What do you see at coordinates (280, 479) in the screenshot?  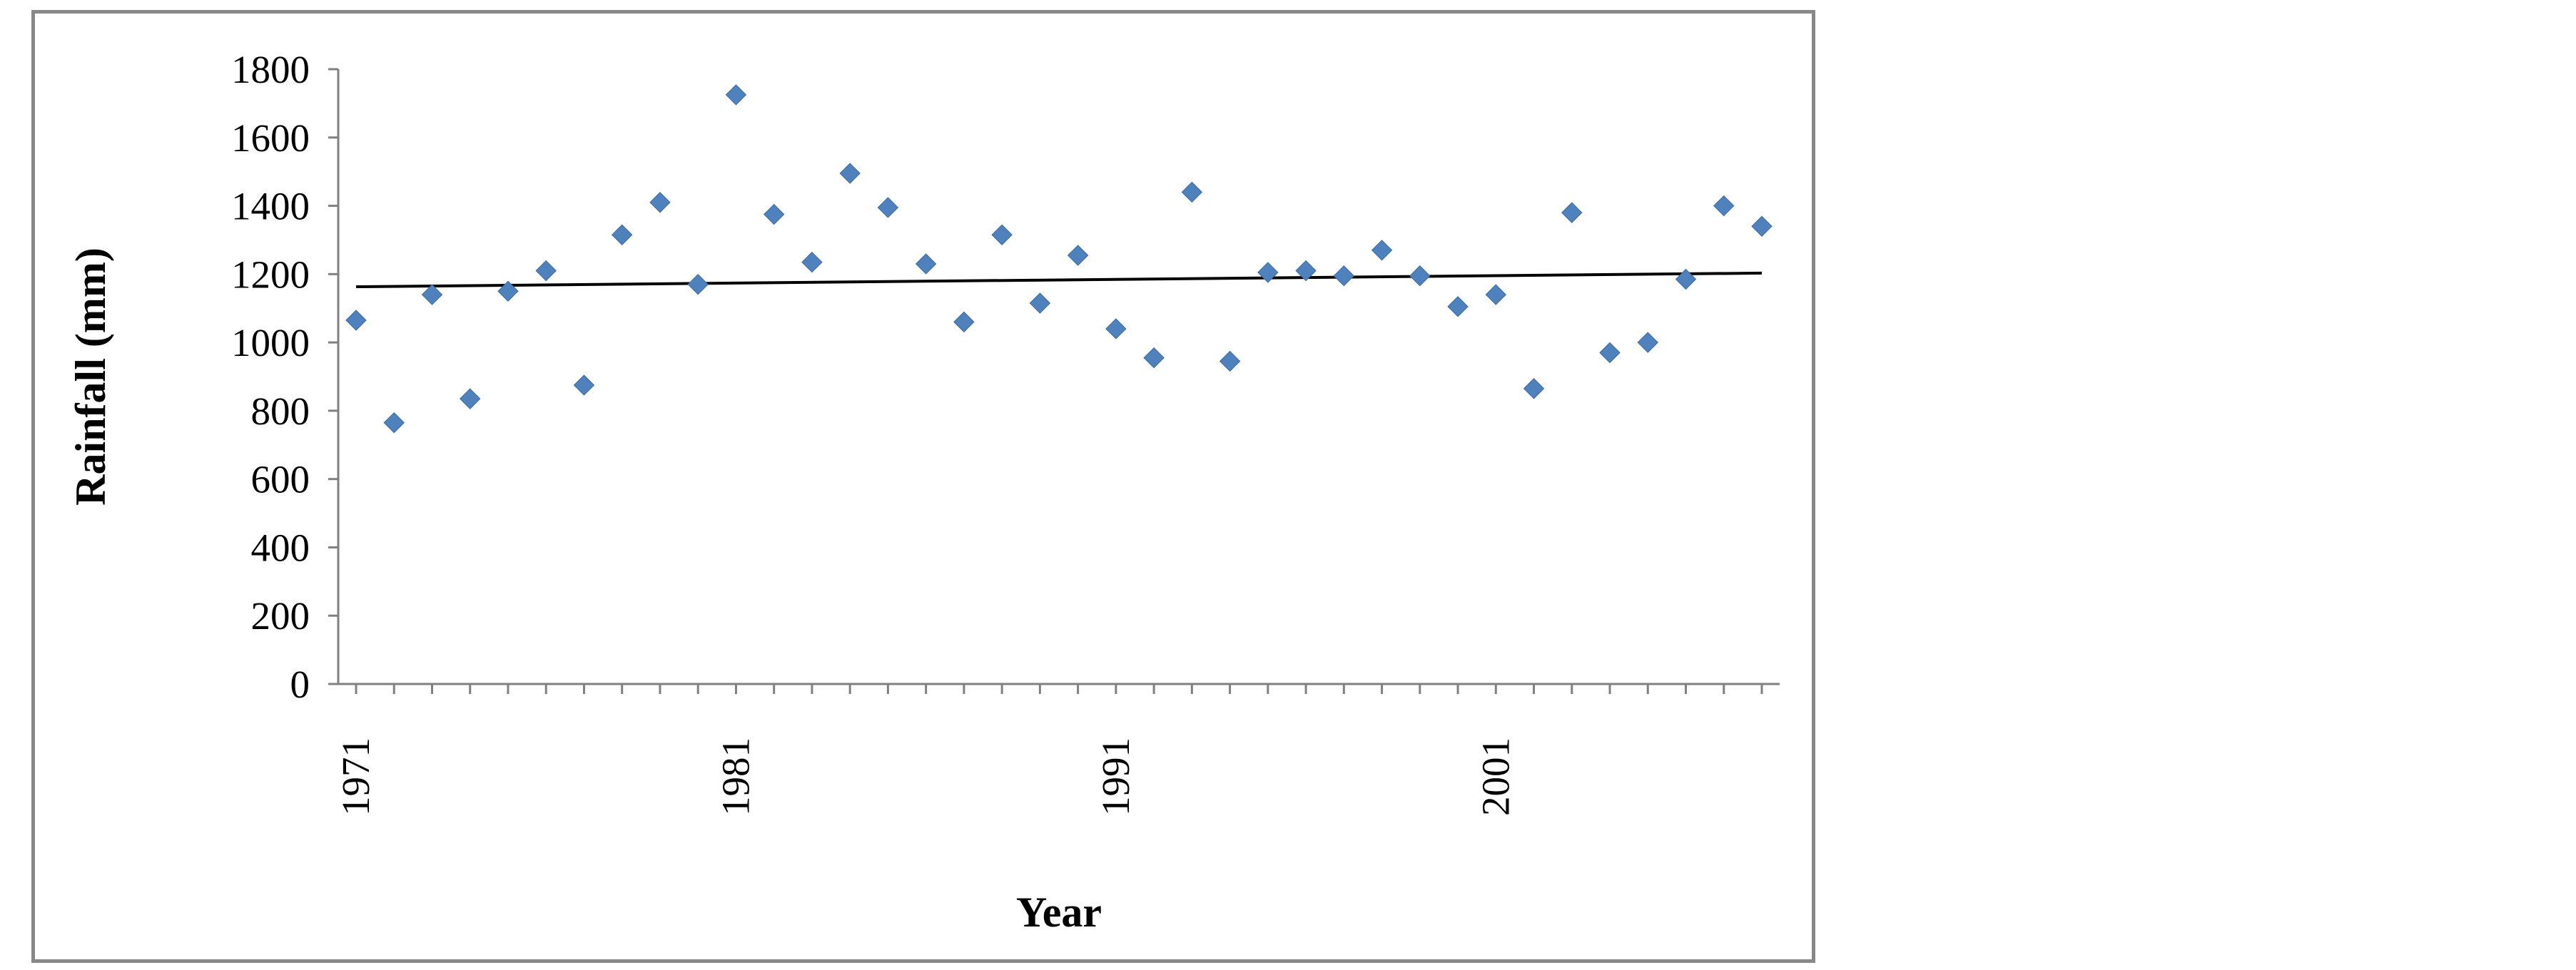 I see `y-tick-label: 600` at bounding box center [280, 479].